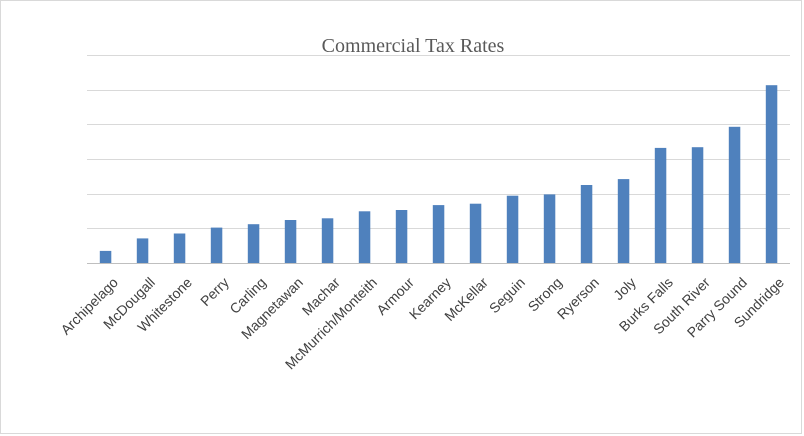  Describe the element at coordinates (771, 174) in the screenshot. I see `bar-sundridge` at that location.